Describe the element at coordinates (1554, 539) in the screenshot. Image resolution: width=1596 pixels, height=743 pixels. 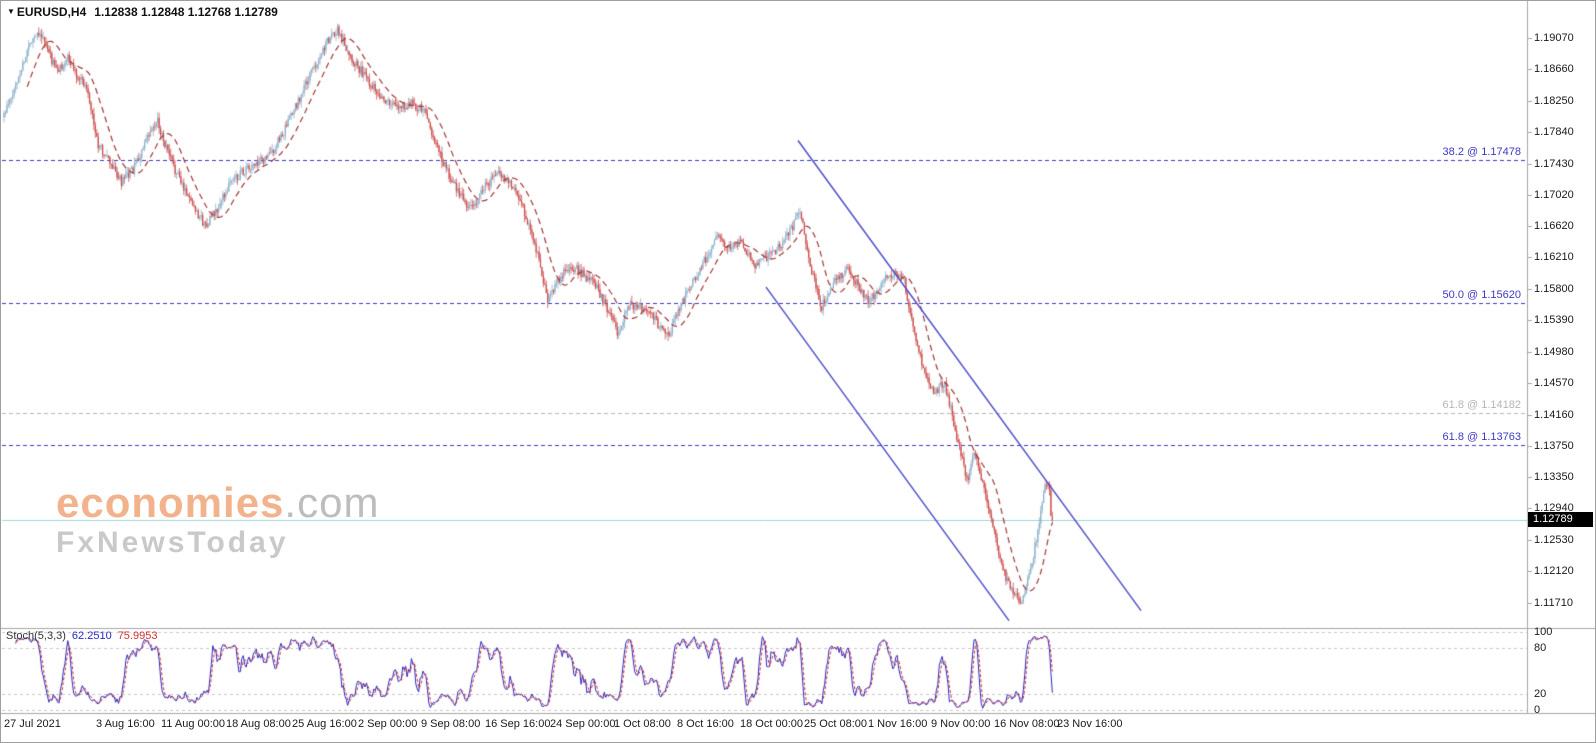
I see `price-axis-label: 1.12530` at that location.